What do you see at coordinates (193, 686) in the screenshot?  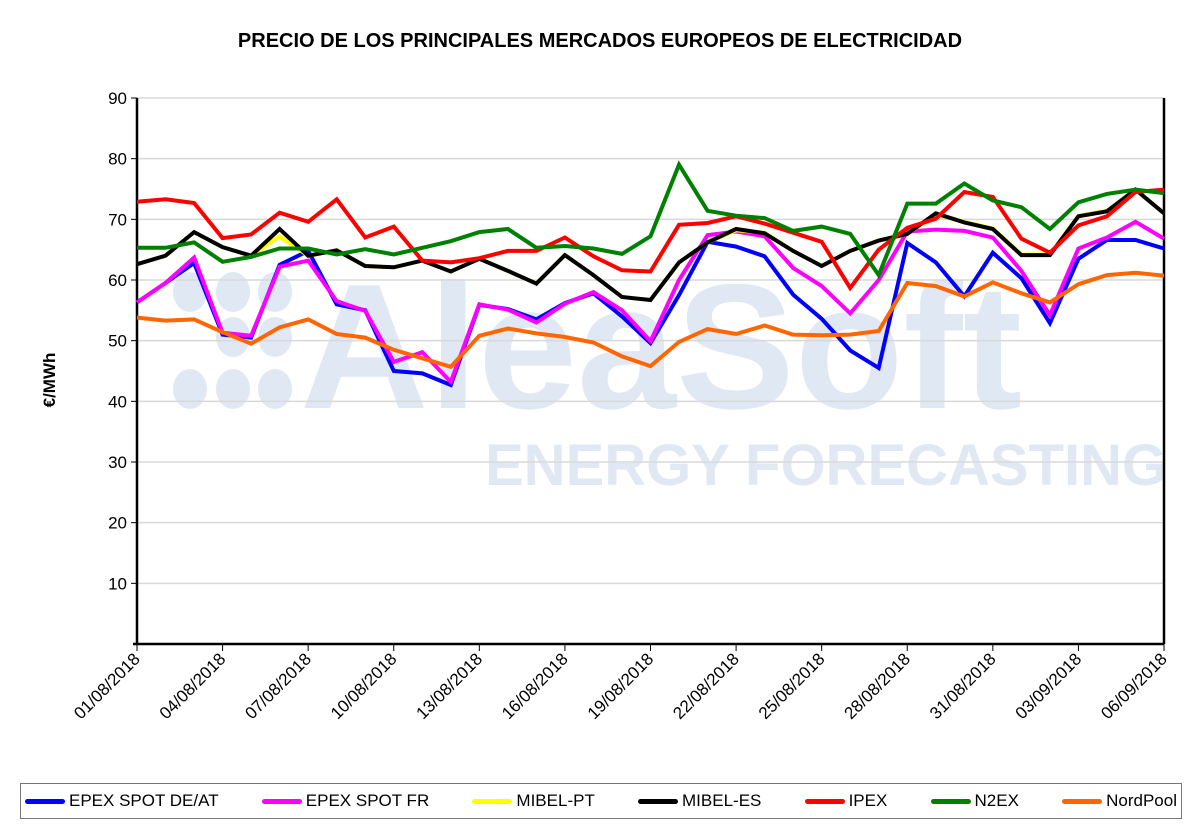 I see `x-tick-label: 04/08/2018` at bounding box center [193, 686].